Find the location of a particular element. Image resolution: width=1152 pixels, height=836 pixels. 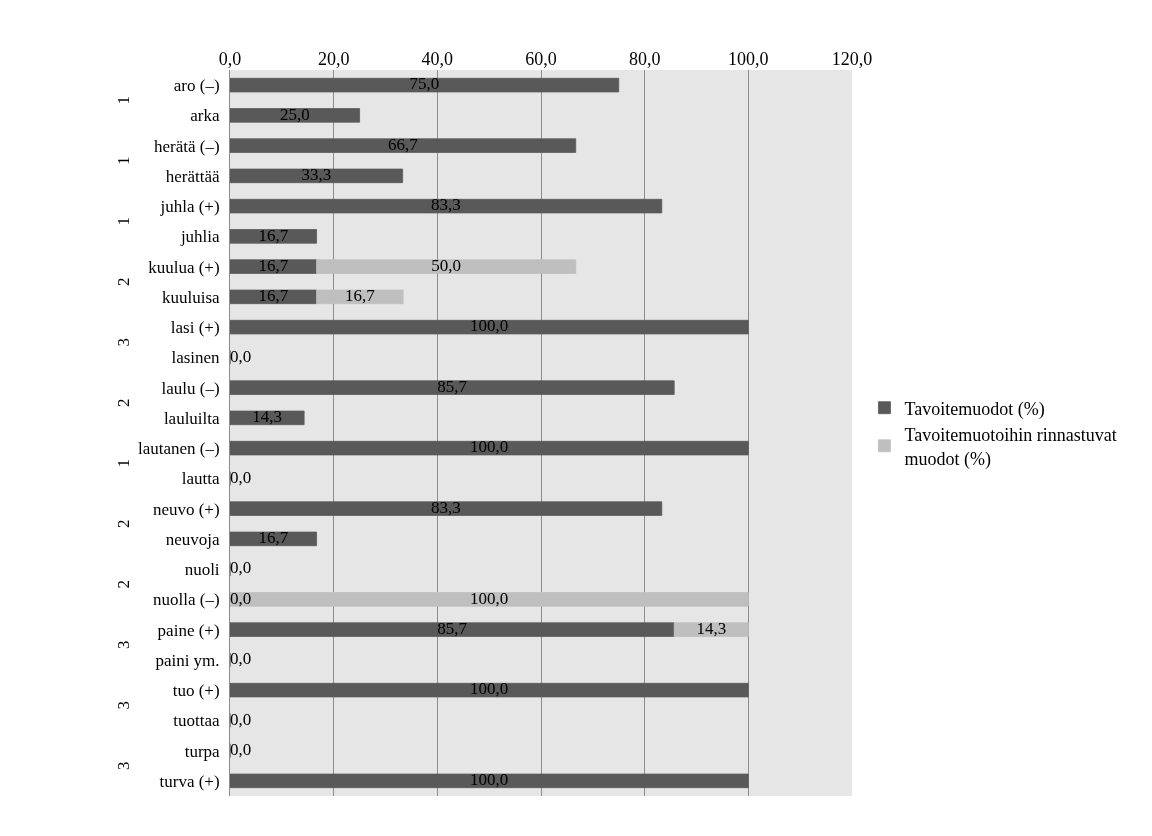

y-tick-label: aro (–) is located at coordinates (196, 86).